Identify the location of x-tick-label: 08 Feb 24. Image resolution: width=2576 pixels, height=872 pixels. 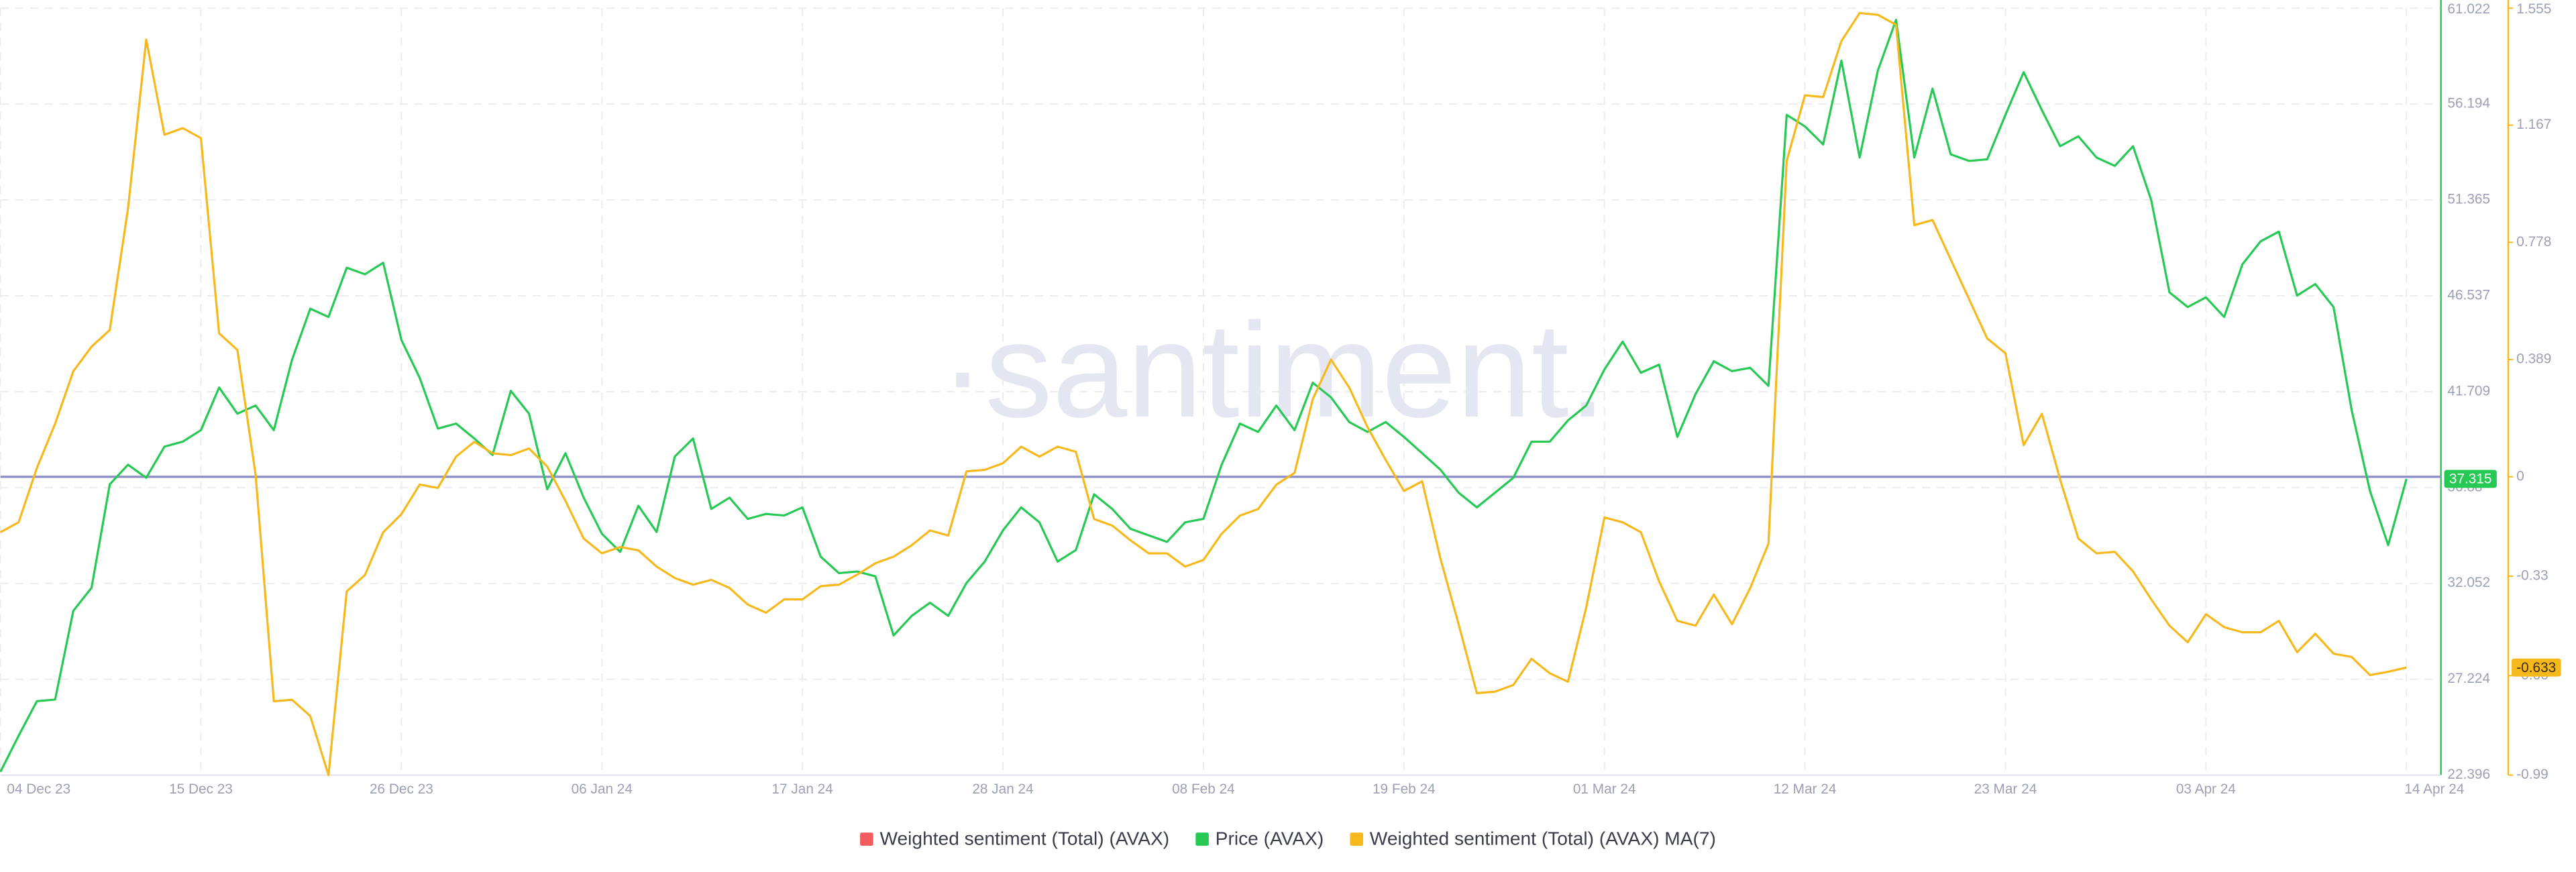
(1203, 789).